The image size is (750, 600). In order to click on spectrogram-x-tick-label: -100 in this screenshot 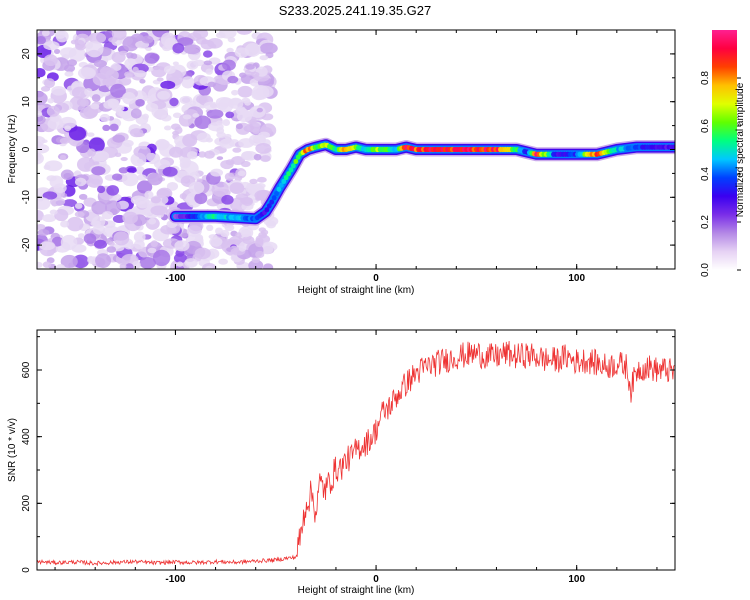, I will do `click(175, 278)`.